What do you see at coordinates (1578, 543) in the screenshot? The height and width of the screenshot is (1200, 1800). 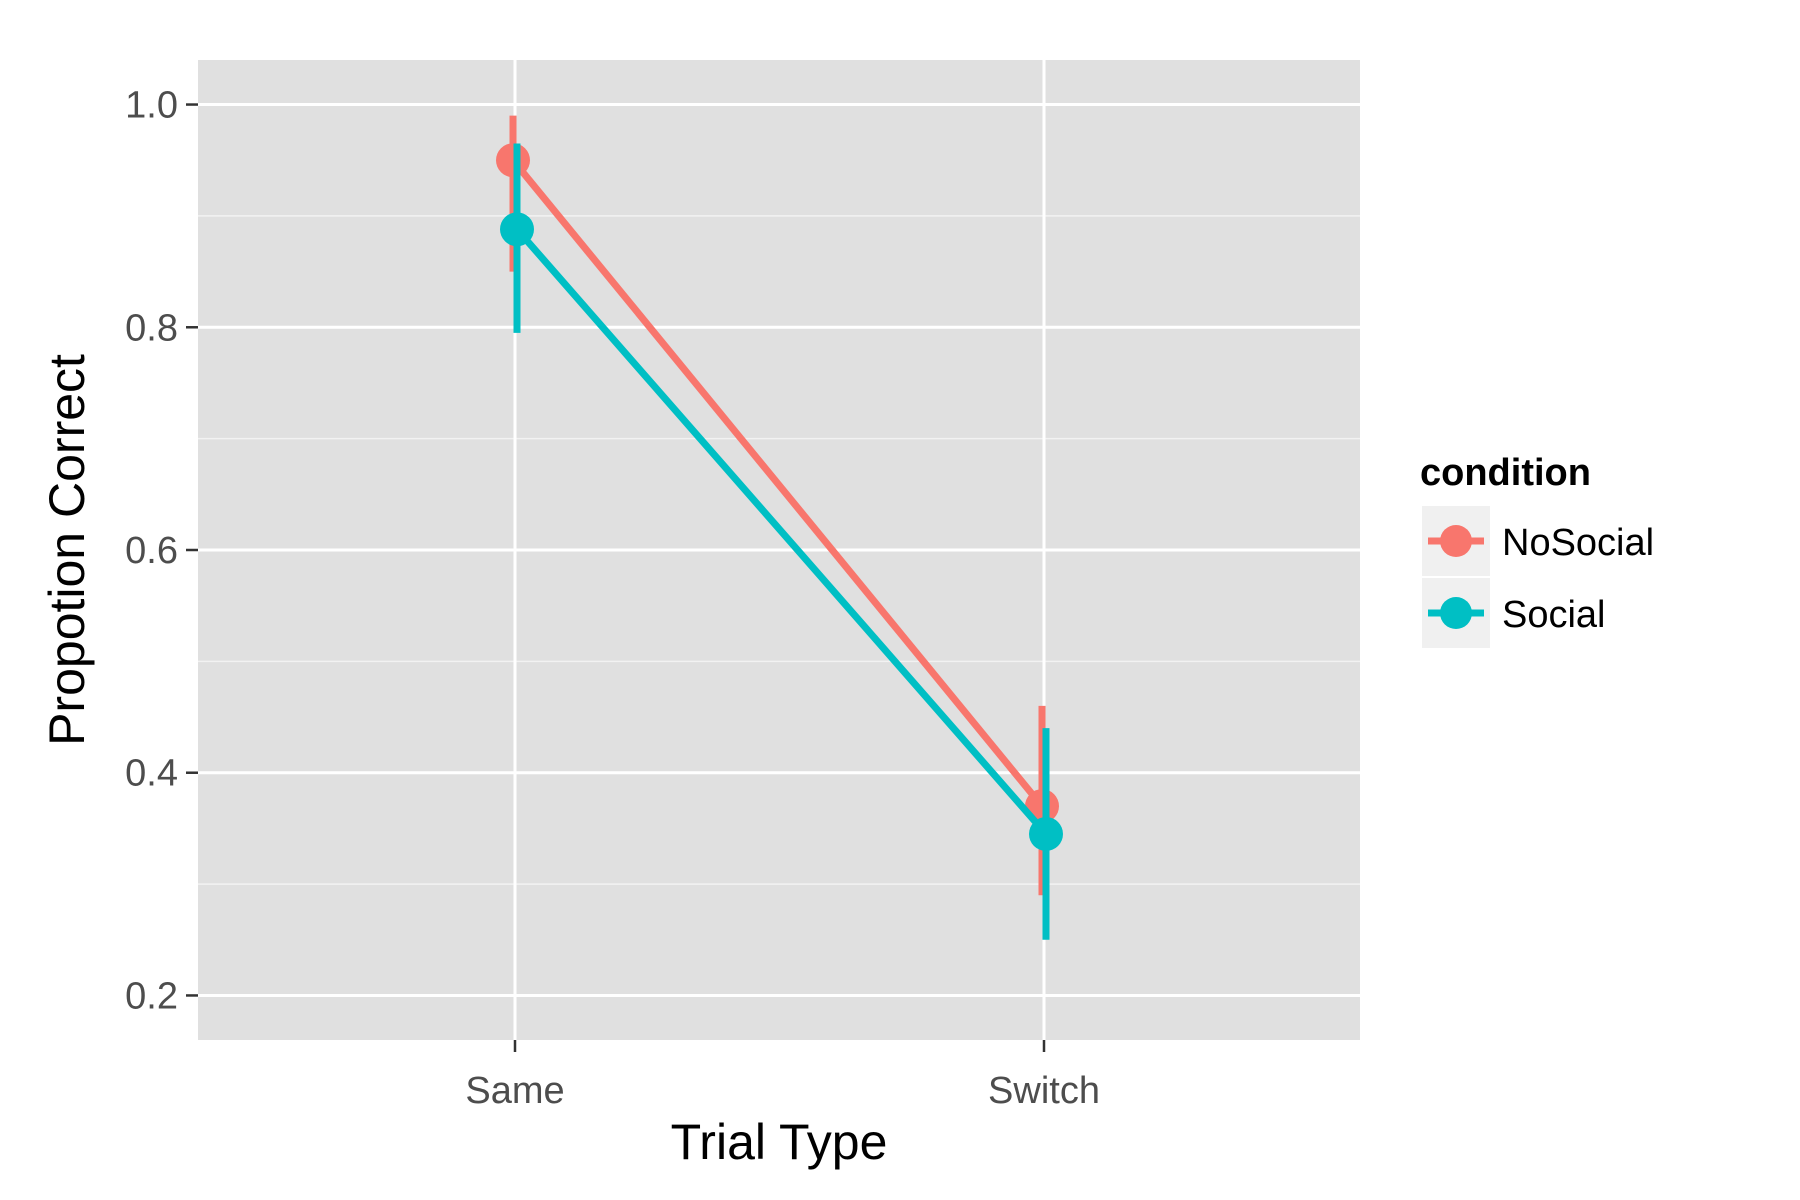 I see `legend-label: NoSocial` at bounding box center [1578, 543].